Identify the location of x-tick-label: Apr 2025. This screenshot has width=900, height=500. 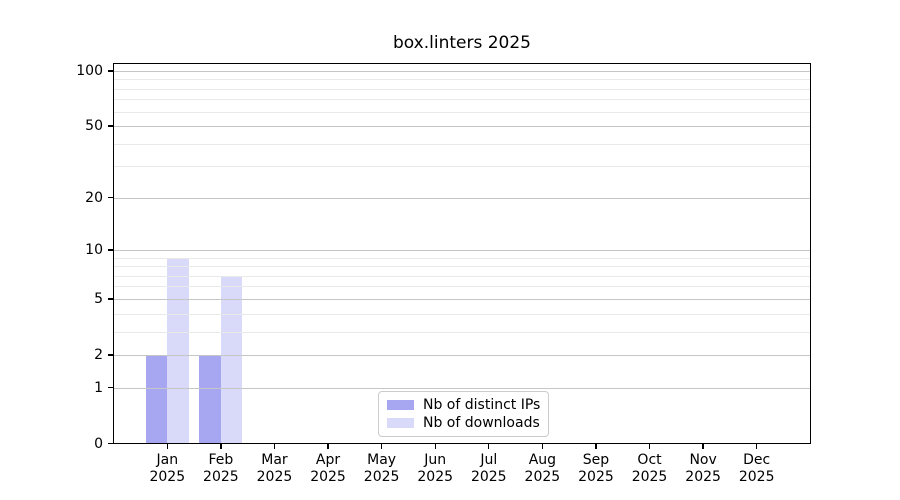
(328, 469).